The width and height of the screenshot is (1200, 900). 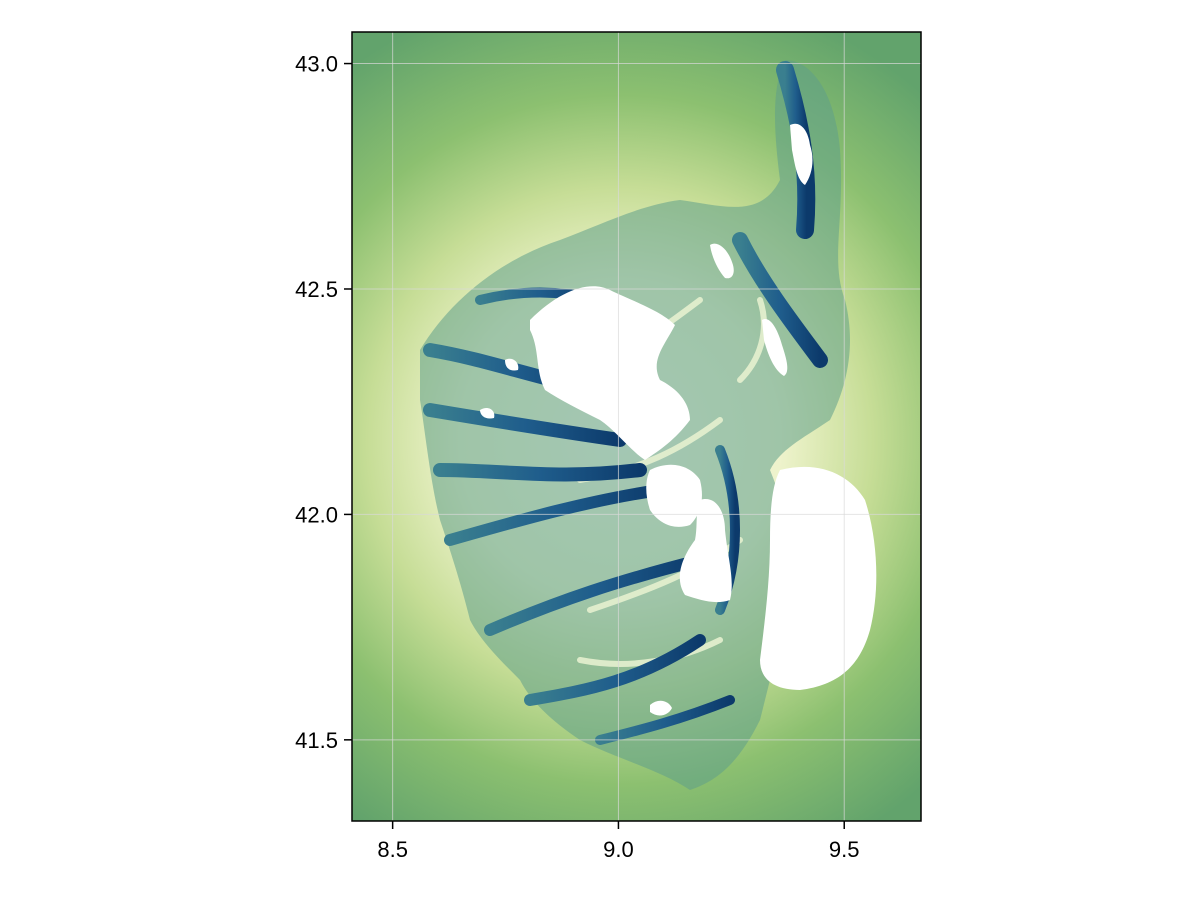 I want to click on x-tick-label: 9.5, so click(x=844, y=849).